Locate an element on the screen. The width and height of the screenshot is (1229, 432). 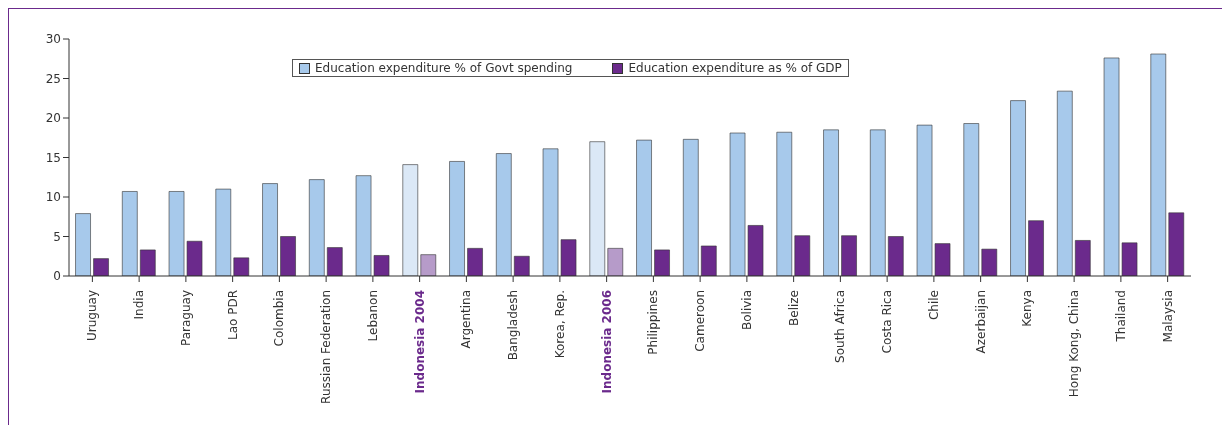
x-tick-label: Thailand is located at coordinates (1120, 316).